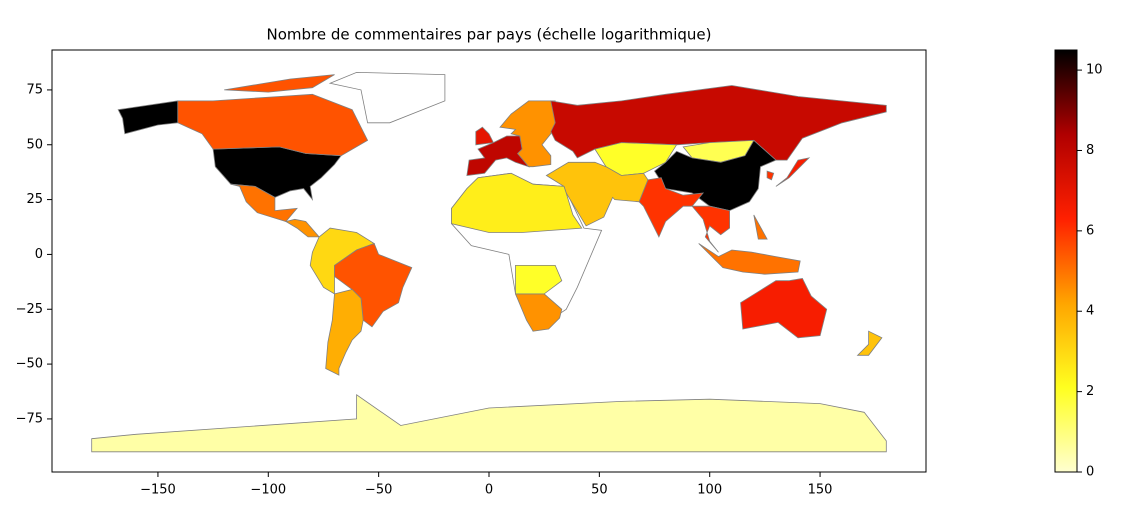 This screenshot has height=518, width=1123. Describe the element at coordinates (34, 199) in the screenshot. I see `y-tick-label: 25` at that location.